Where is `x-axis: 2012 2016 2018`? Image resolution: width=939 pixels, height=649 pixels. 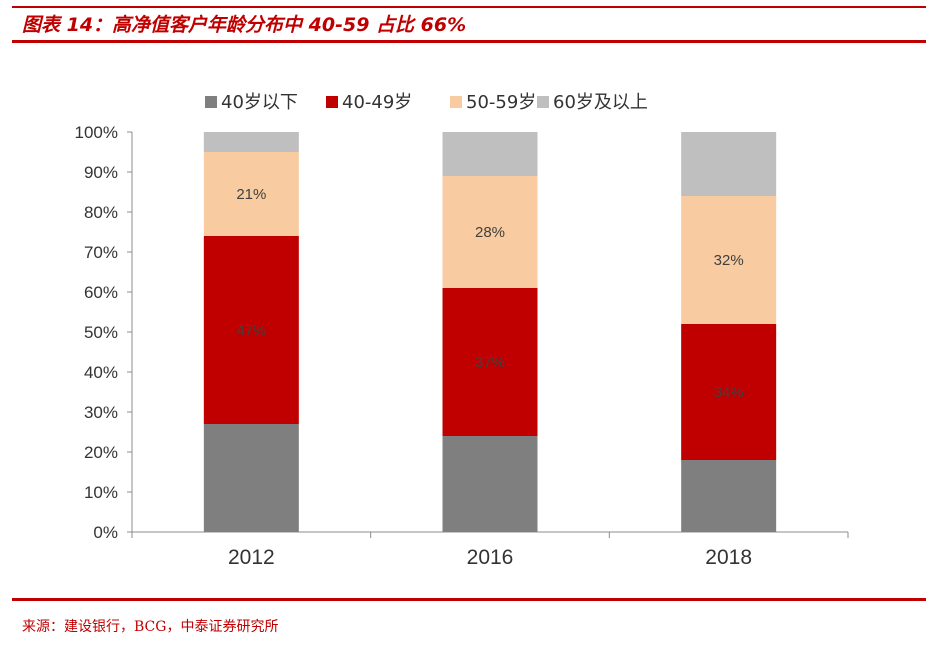 x-axis: 2012 2016 2018 is located at coordinates (490, 550).